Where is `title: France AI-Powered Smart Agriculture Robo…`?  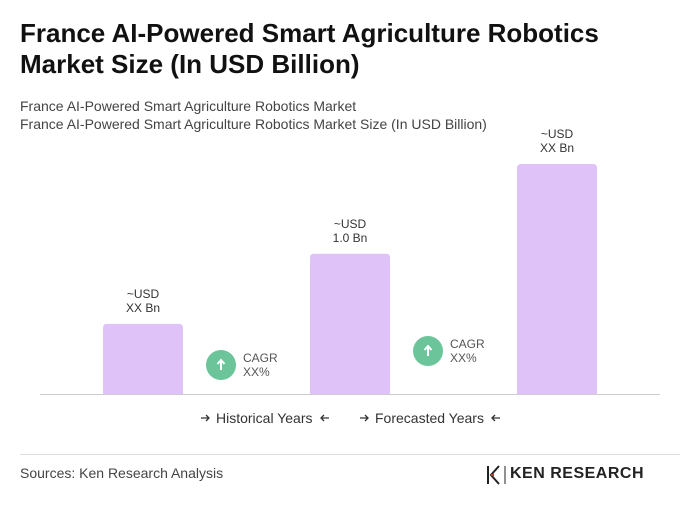
title: France AI-Powered Smart Agriculture Robo… is located at coordinates (309, 48).